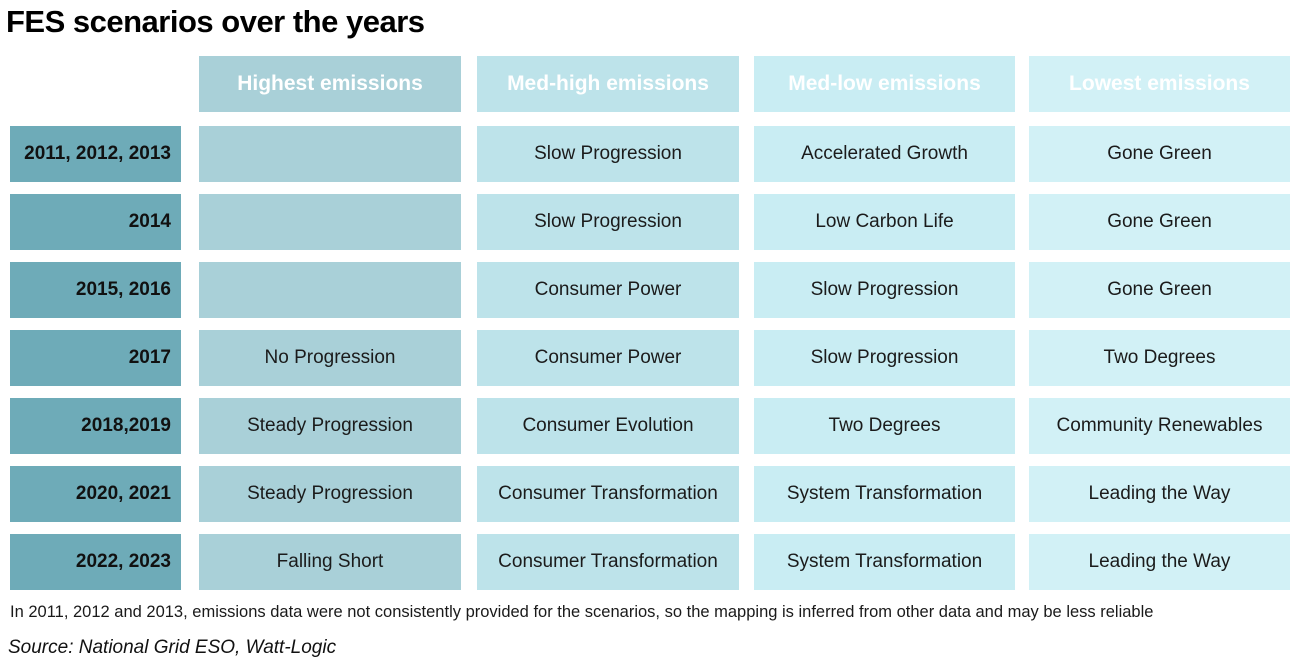  What do you see at coordinates (95, 154) in the screenshot?
I see `row-year-label: 2011, 2012, 2013` at bounding box center [95, 154].